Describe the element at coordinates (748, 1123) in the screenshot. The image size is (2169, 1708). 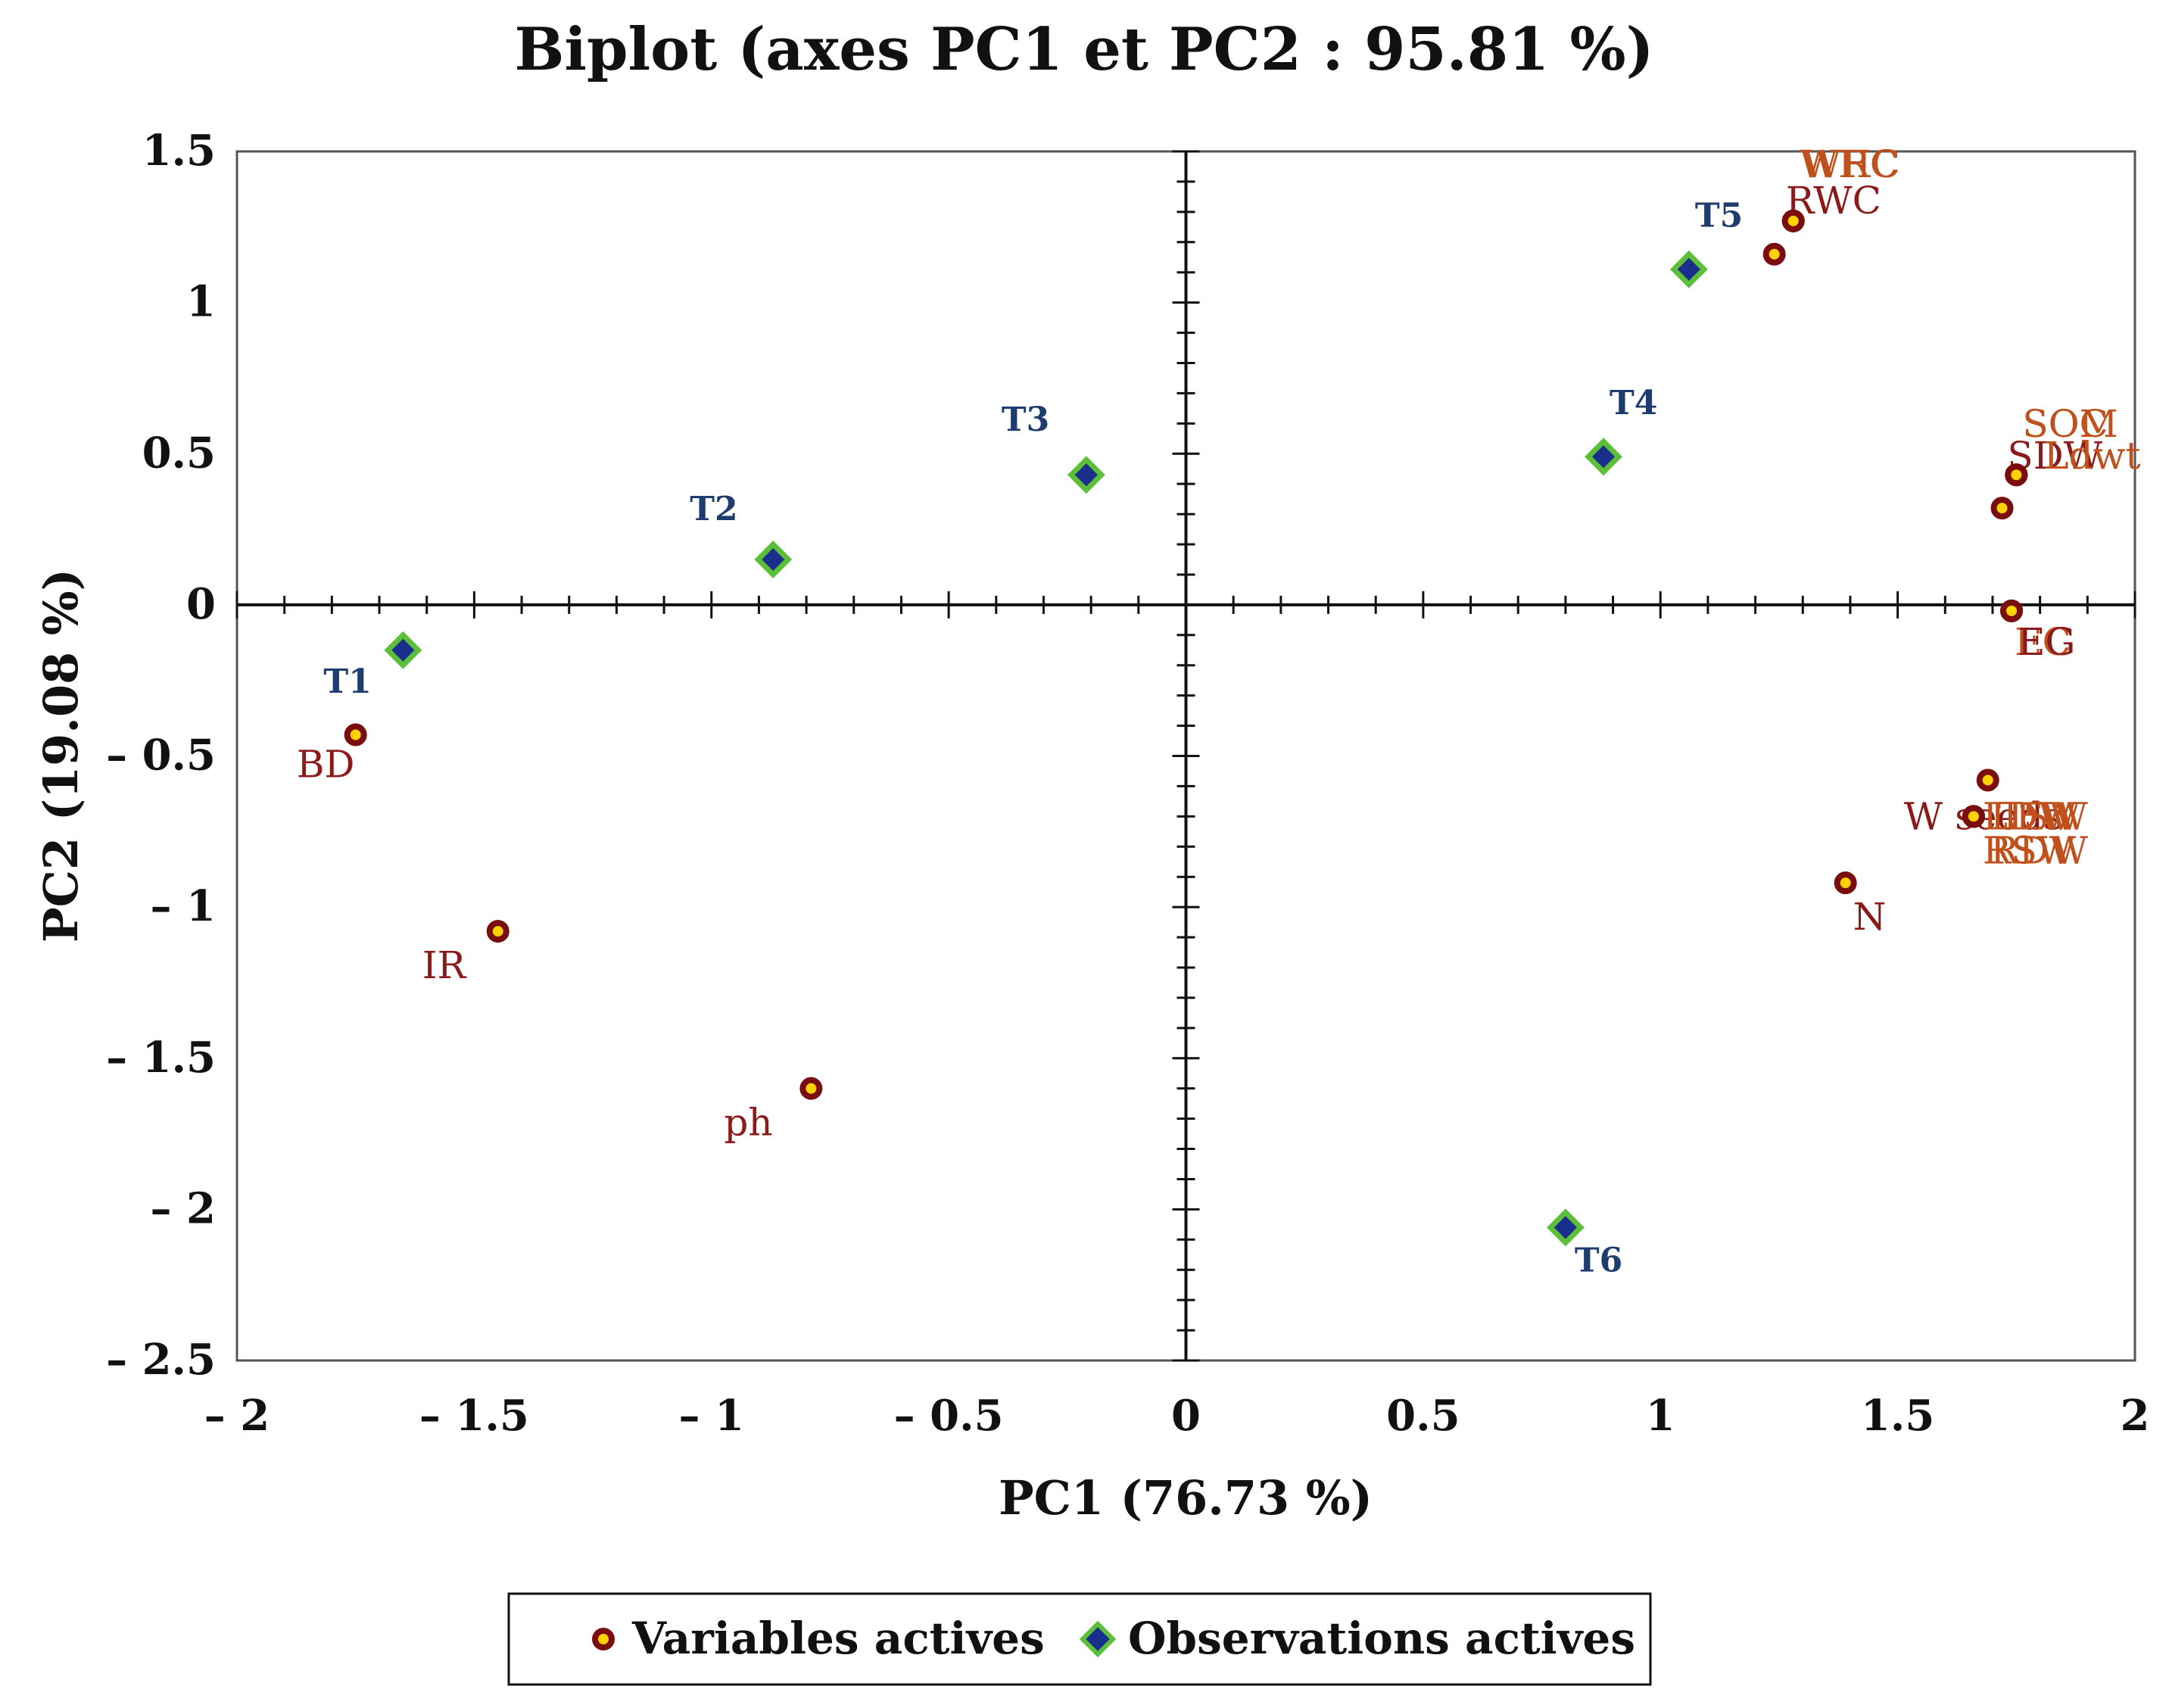
I see `variable-label: ph` at that location.